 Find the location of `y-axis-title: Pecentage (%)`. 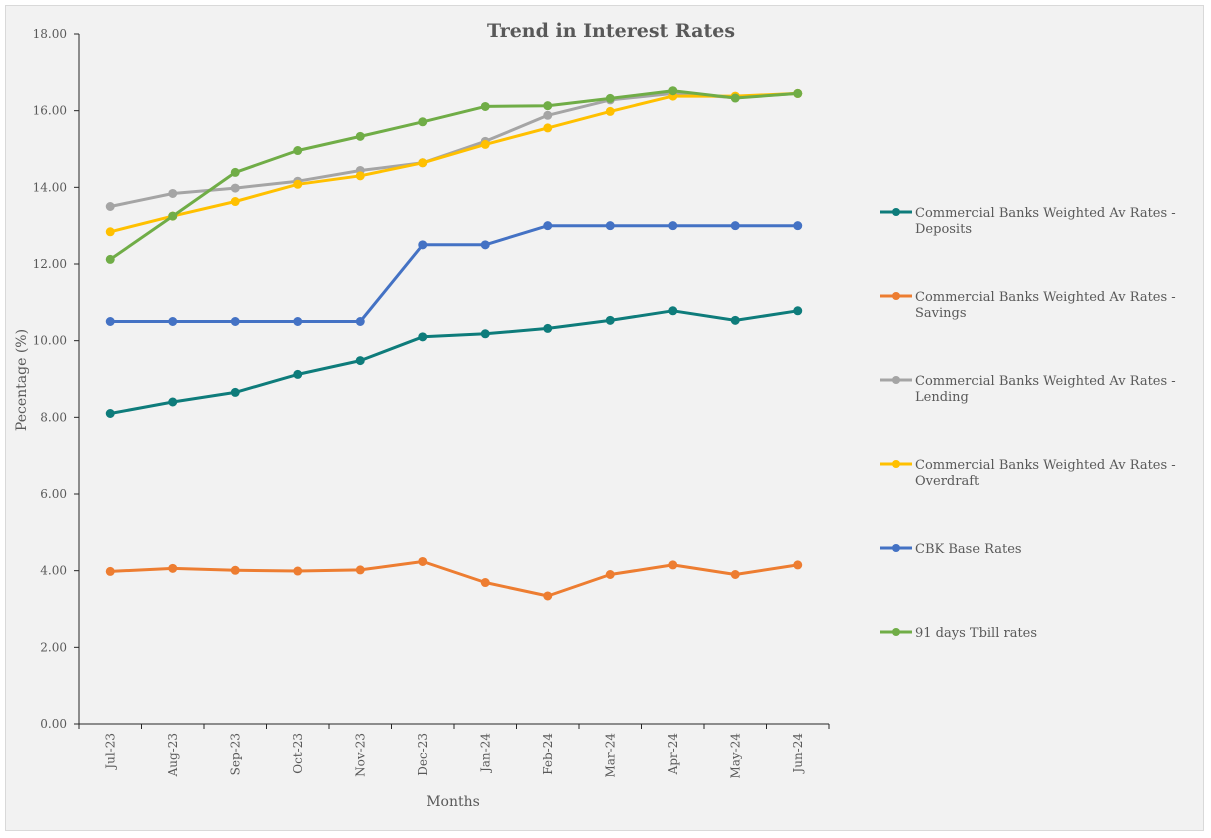

y-axis-title: Pecentage (%) is located at coordinates (22, 380).